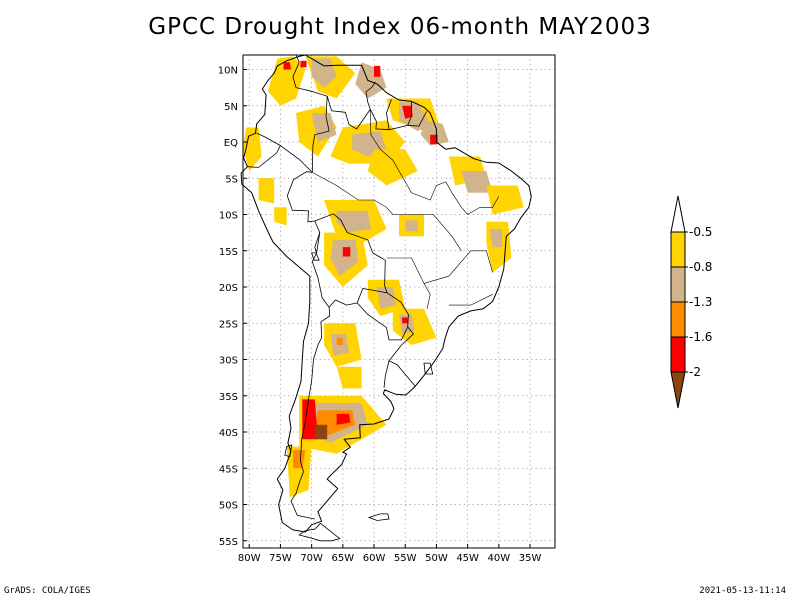 Image resolution: width=800 pixels, height=600 pixels. I want to click on lon-tick-label: 60W, so click(374, 558).